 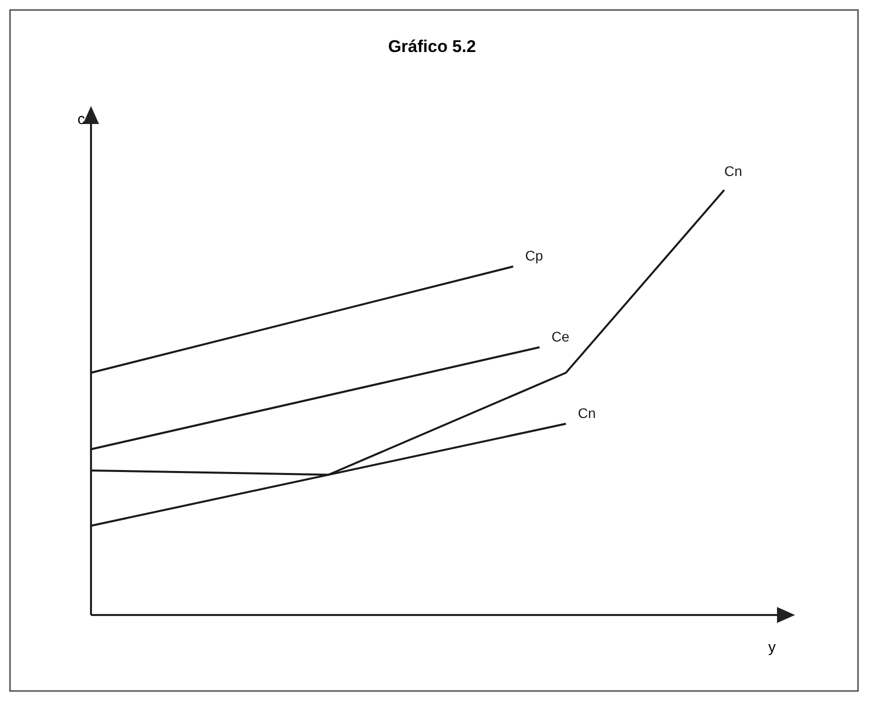 What do you see at coordinates (561, 336) in the screenshot?
I see `series-label: Ce` at bounding box center [561, 336].